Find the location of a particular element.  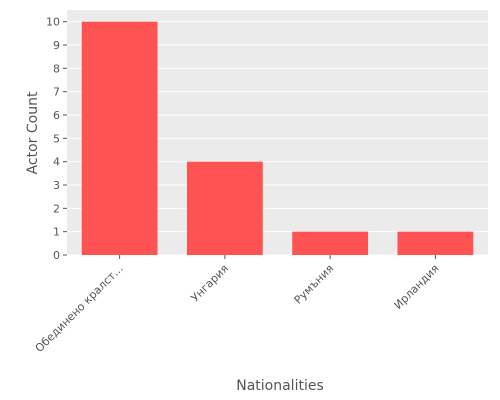

y-tick-label: 4 is located at coordinates (56, 162).